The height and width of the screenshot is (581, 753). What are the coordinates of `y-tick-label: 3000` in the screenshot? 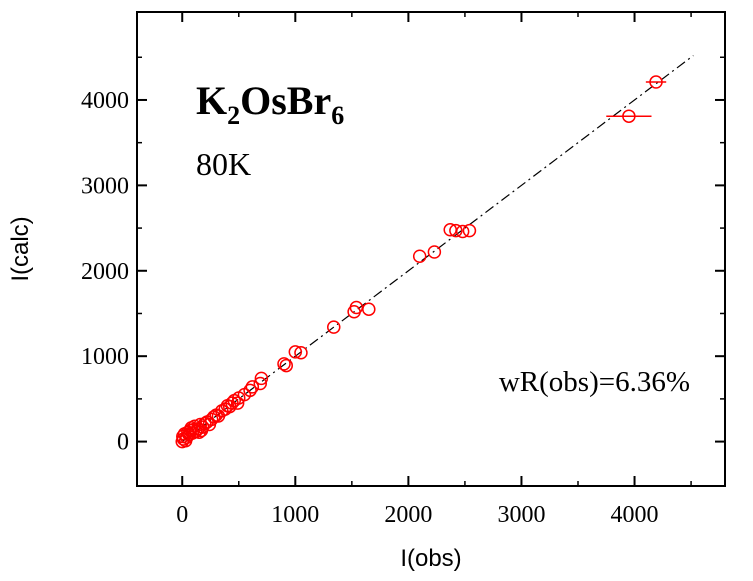 It's located at (105, 186).